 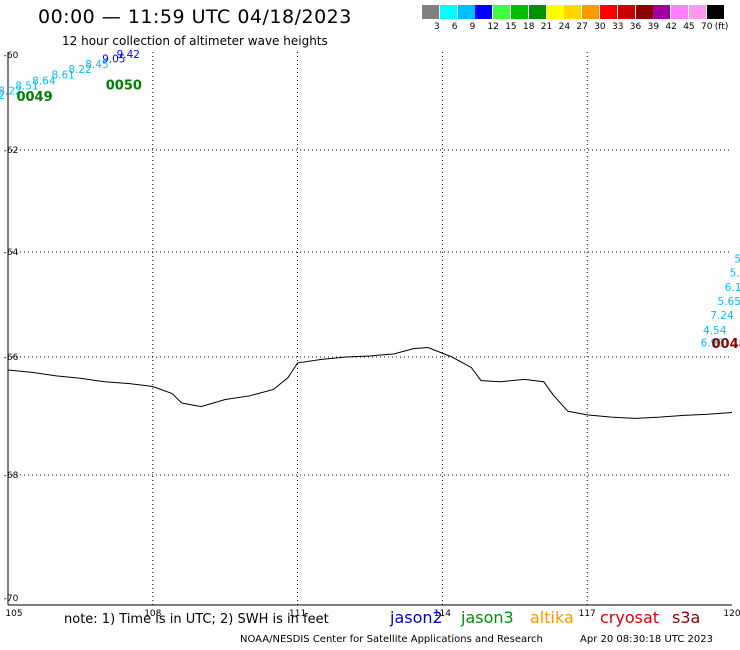 What do you see at coordinates (11, 151) in the screenshot?
I see `latitude-tick-label: -62` at bounding box center [11, 151].